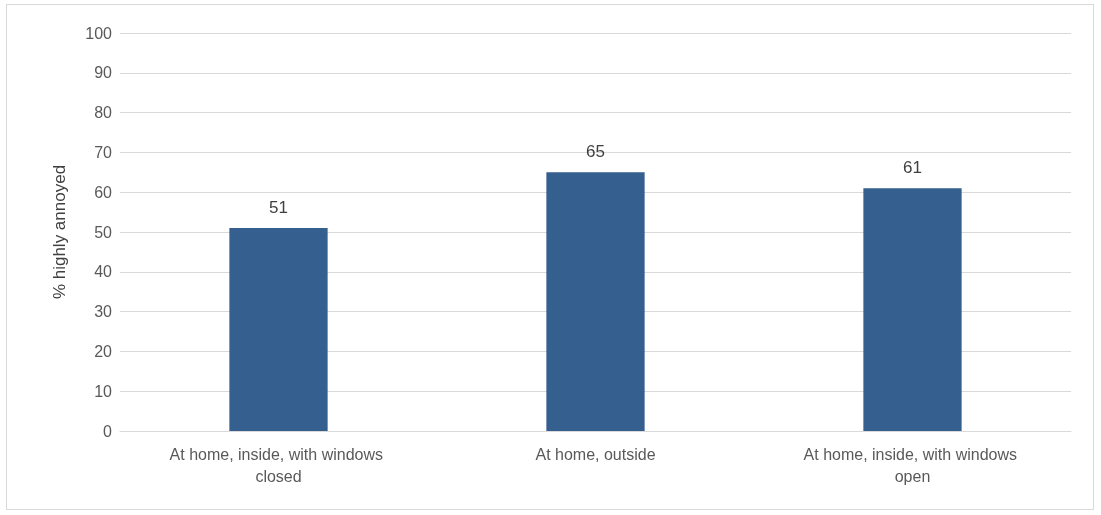 This screenshot has height=515, width=1101. Describe the element at coordinates (278, 208) in the screenshot. I see `data-label: 51` at that location.